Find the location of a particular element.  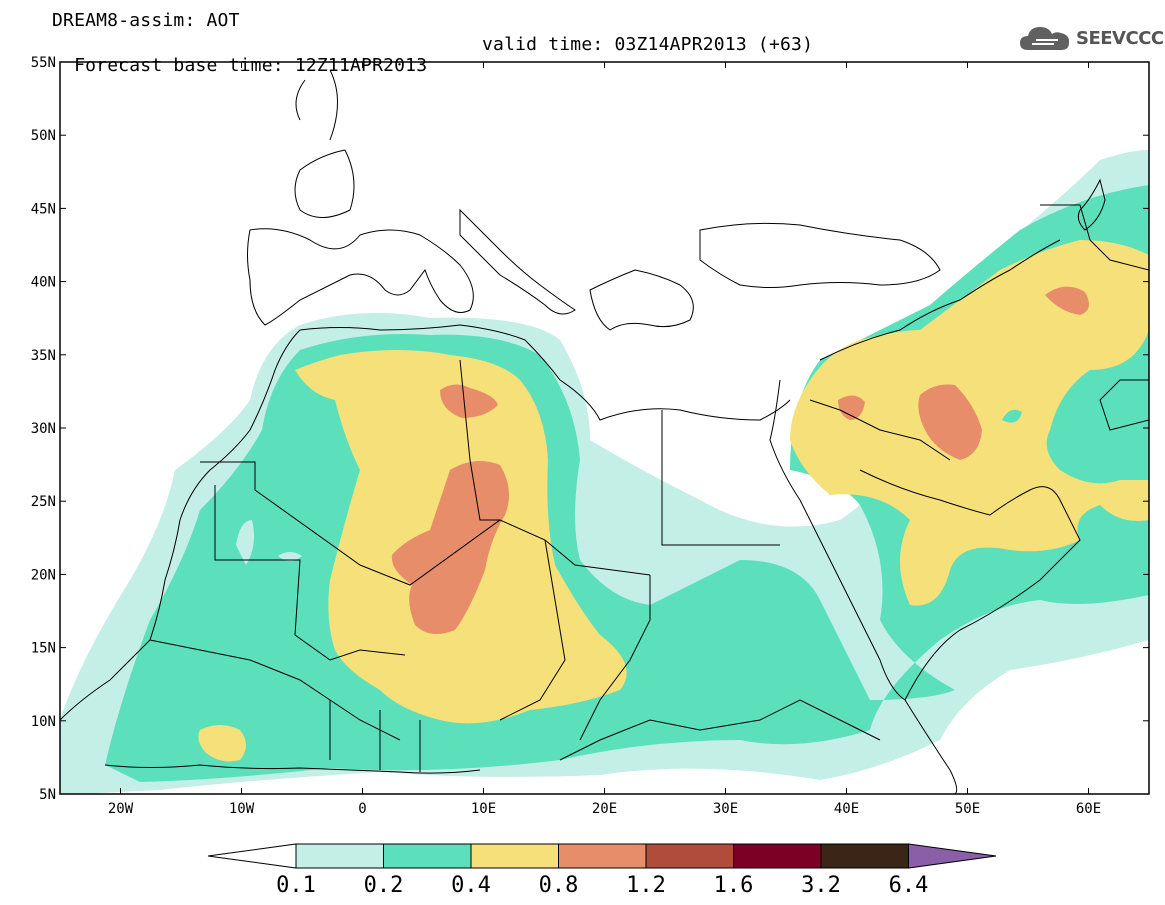

colorbar-label: 1.2 is located at coordinates (646, 885).